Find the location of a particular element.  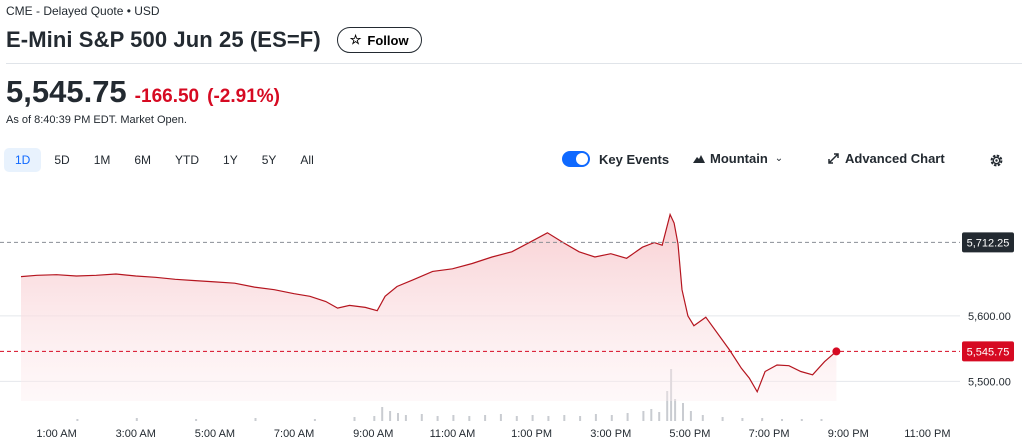

price-change-percent: (-2.91%) is located at coordinates (243, 96).